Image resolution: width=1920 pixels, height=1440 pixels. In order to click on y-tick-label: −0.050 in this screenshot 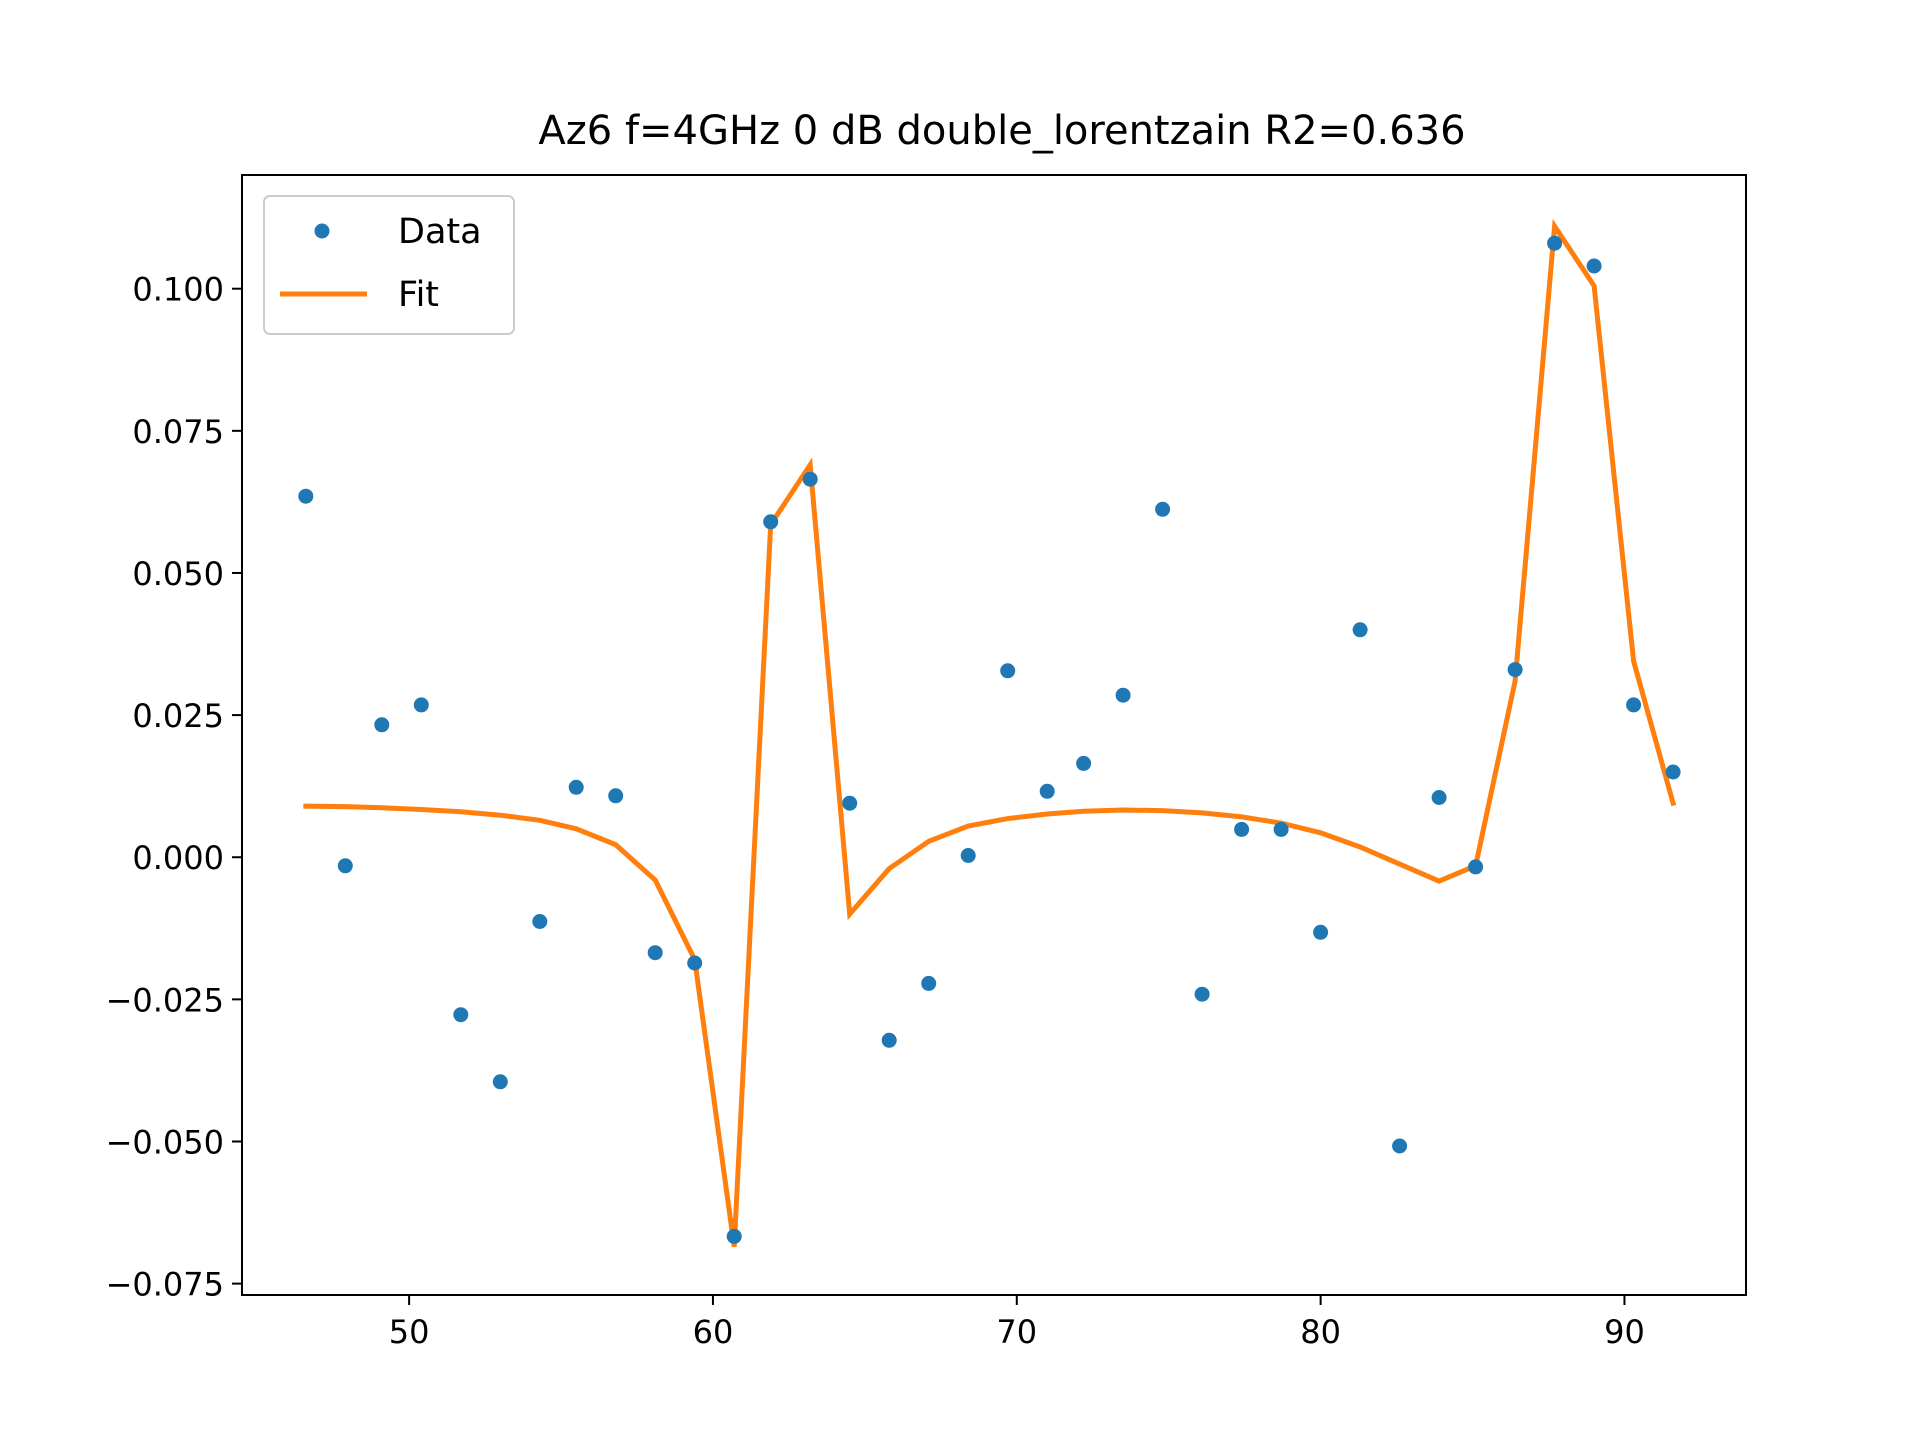, I will do `click(165, 1142)`.